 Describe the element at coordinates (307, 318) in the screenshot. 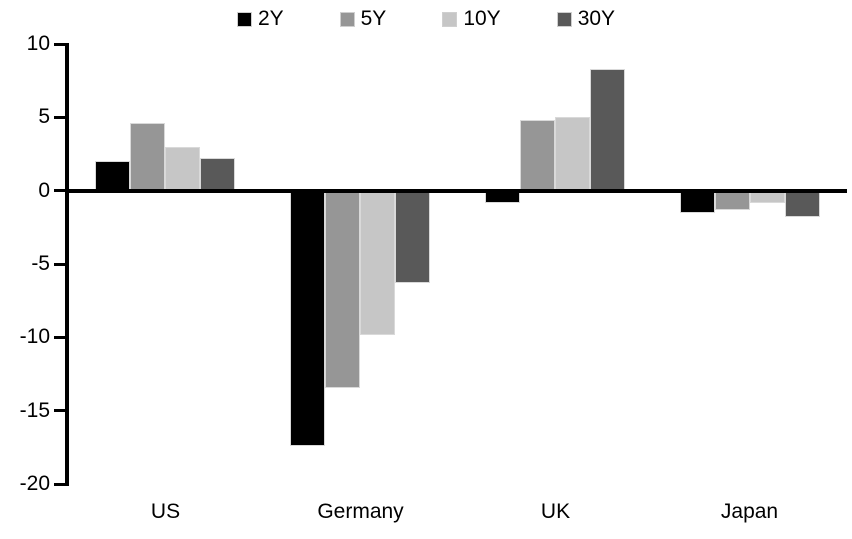

I see `bar-germany-2y` at that location.